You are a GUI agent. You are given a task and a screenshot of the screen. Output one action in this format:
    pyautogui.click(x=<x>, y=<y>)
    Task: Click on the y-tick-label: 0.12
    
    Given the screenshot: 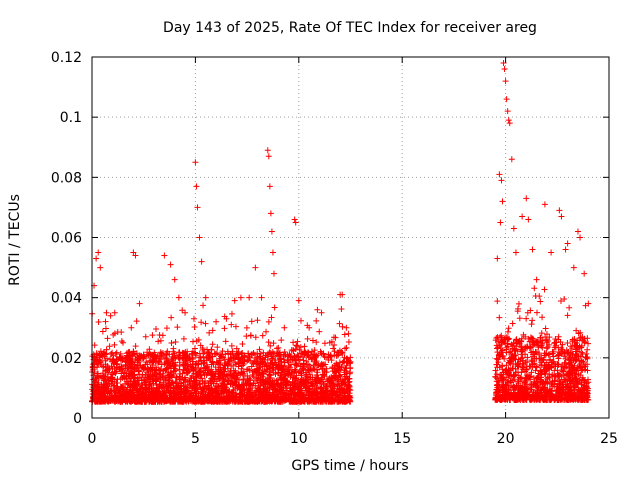 What is the action you would take?
    pyautogui.click(x=66, y=58)
    